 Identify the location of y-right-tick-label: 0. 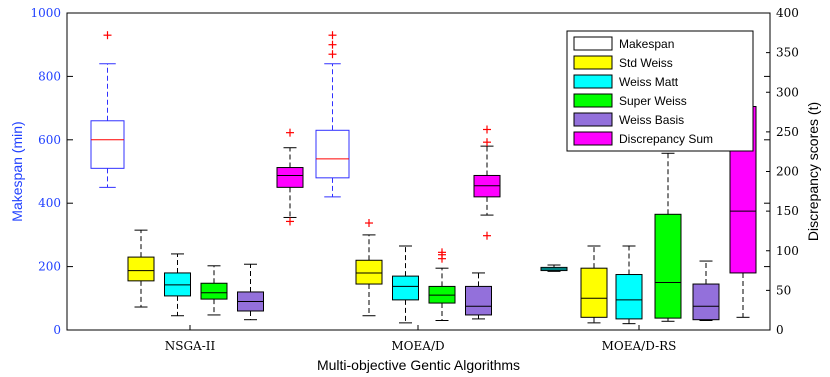
(780, 330).